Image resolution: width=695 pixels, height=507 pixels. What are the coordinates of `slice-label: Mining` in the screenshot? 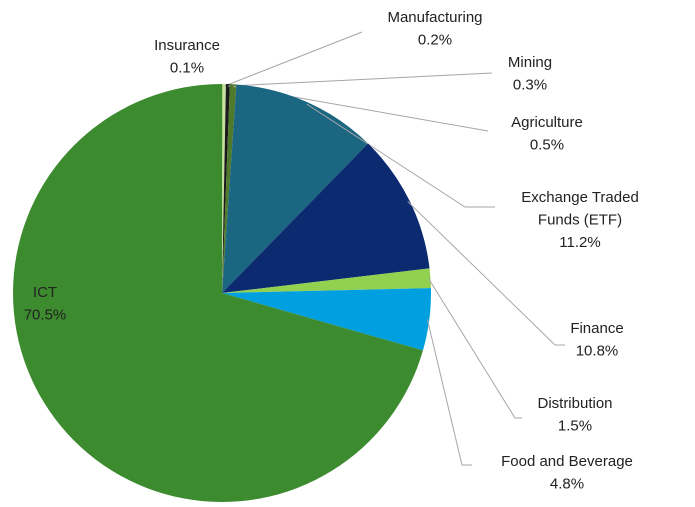 It's located at (530, 62).